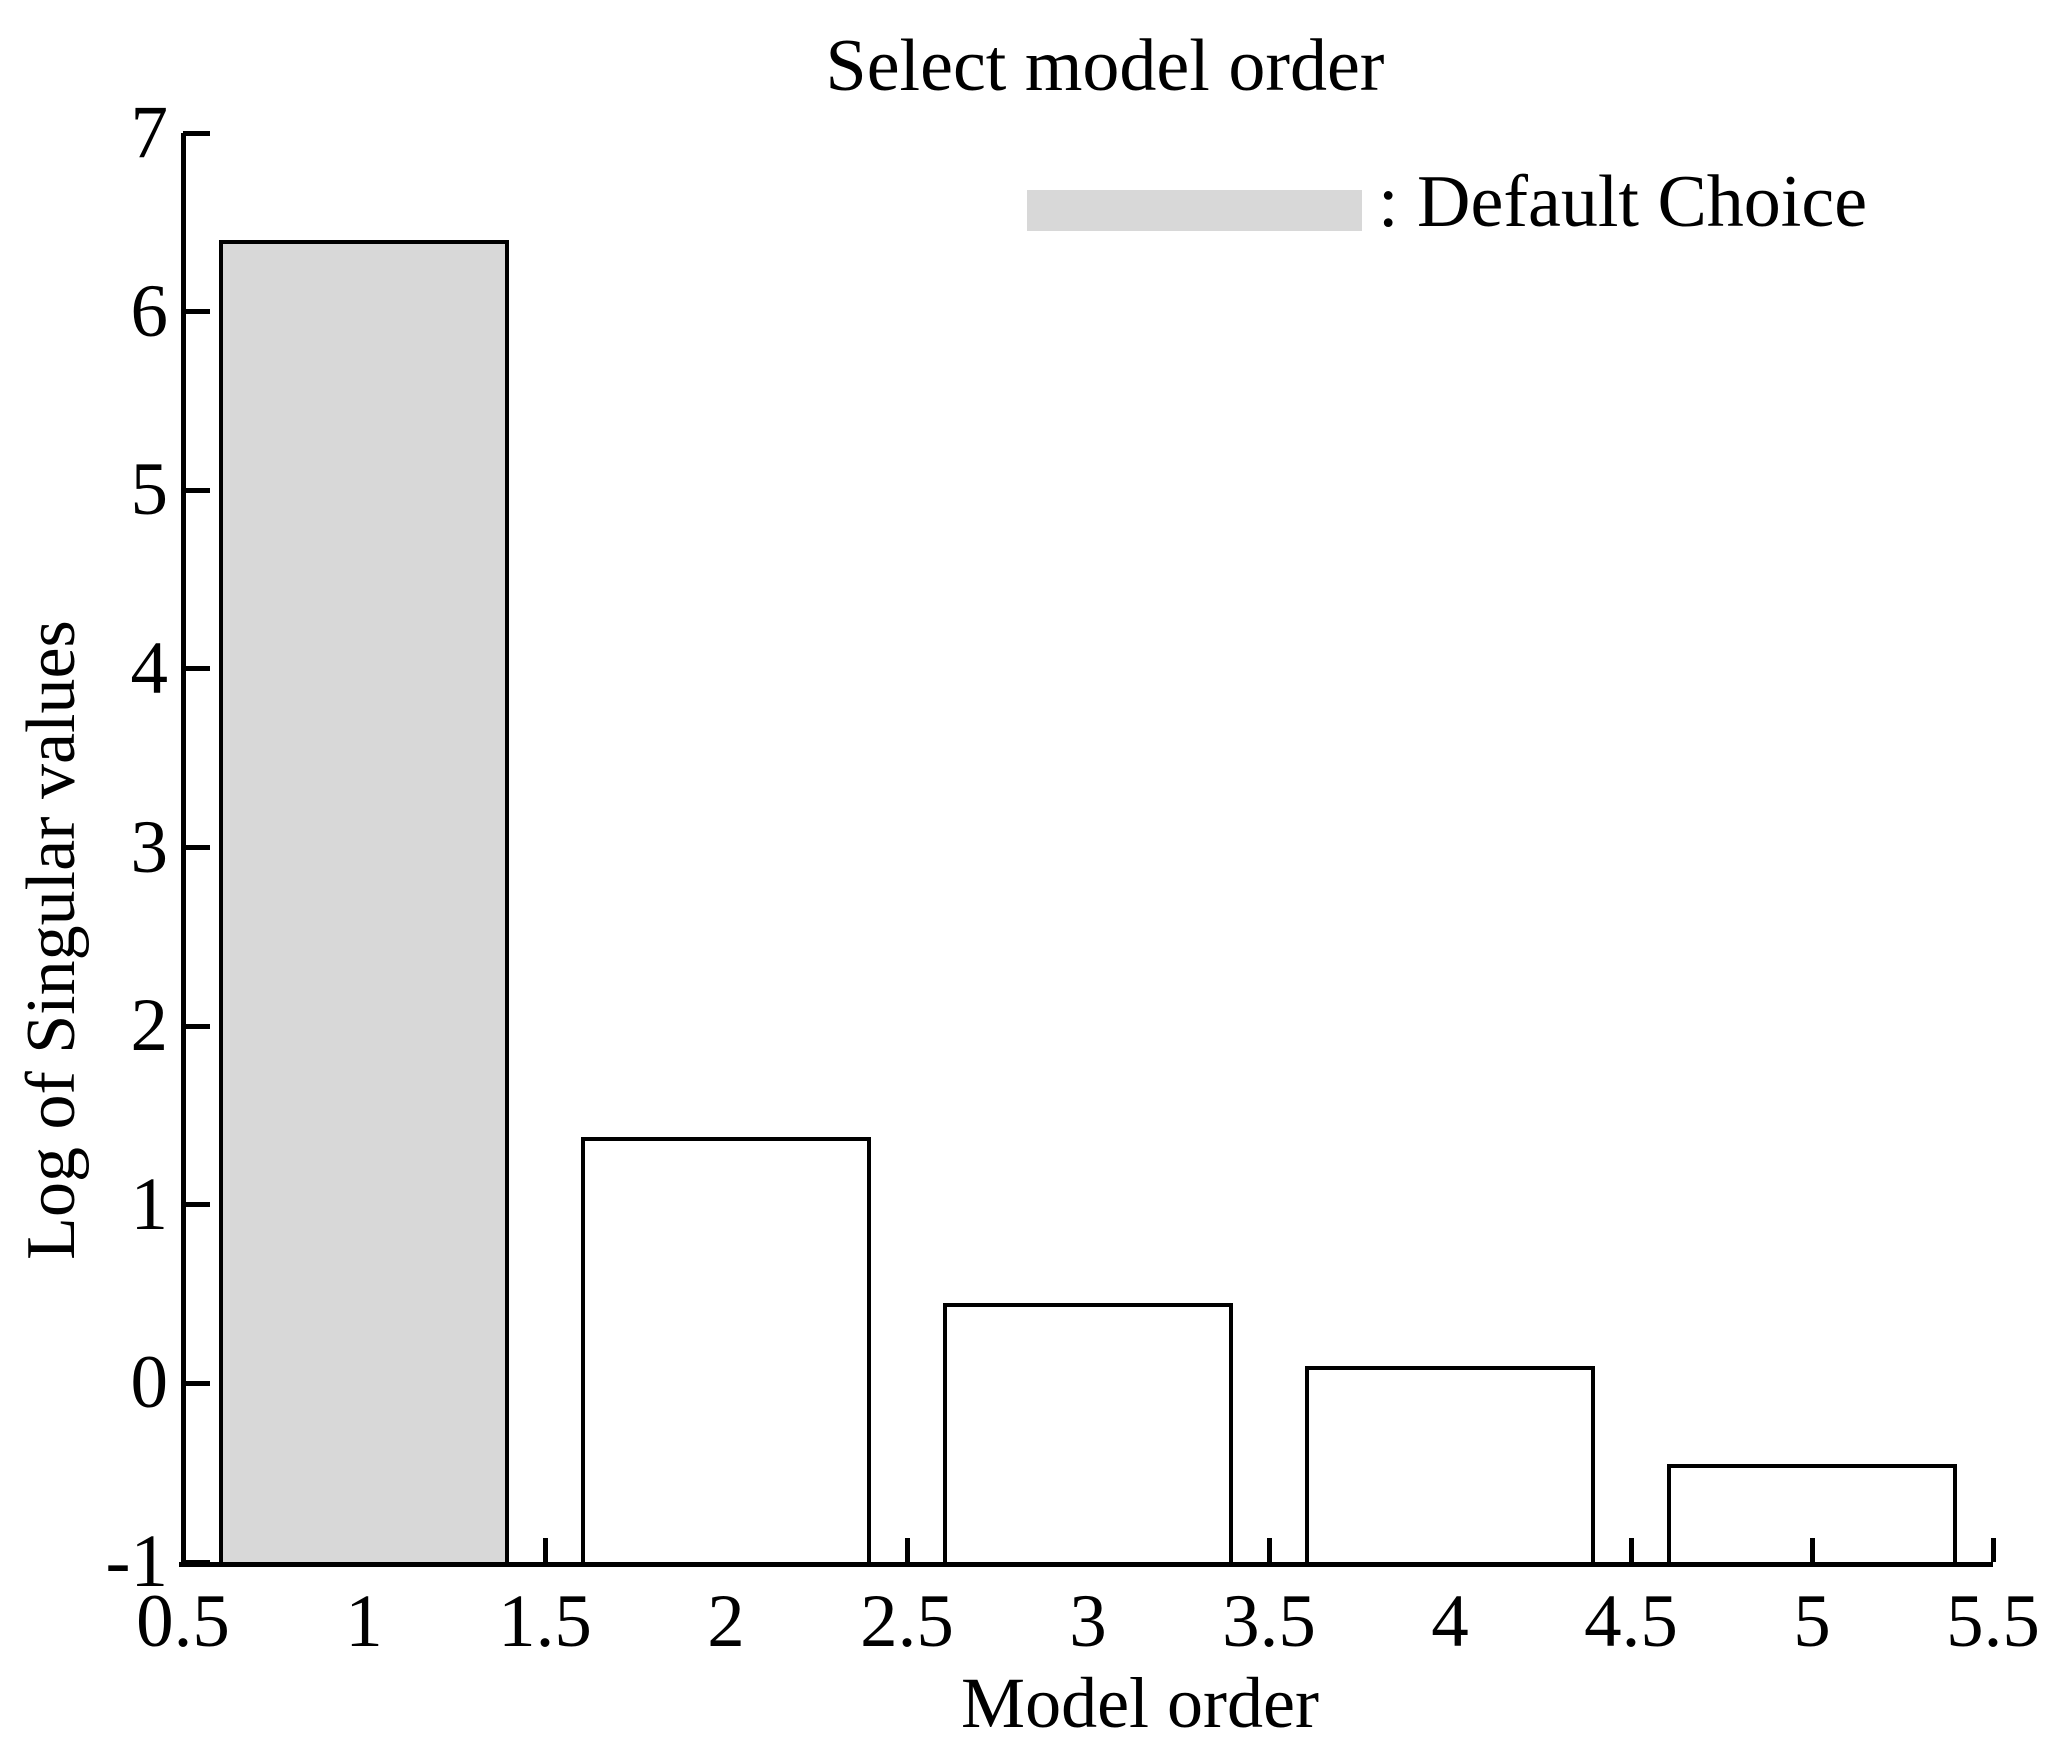  What do you see at coordinates (136, 1561) in the screenshot?
I see `y-tick-label: -1` at bounding box center [136, 1561].